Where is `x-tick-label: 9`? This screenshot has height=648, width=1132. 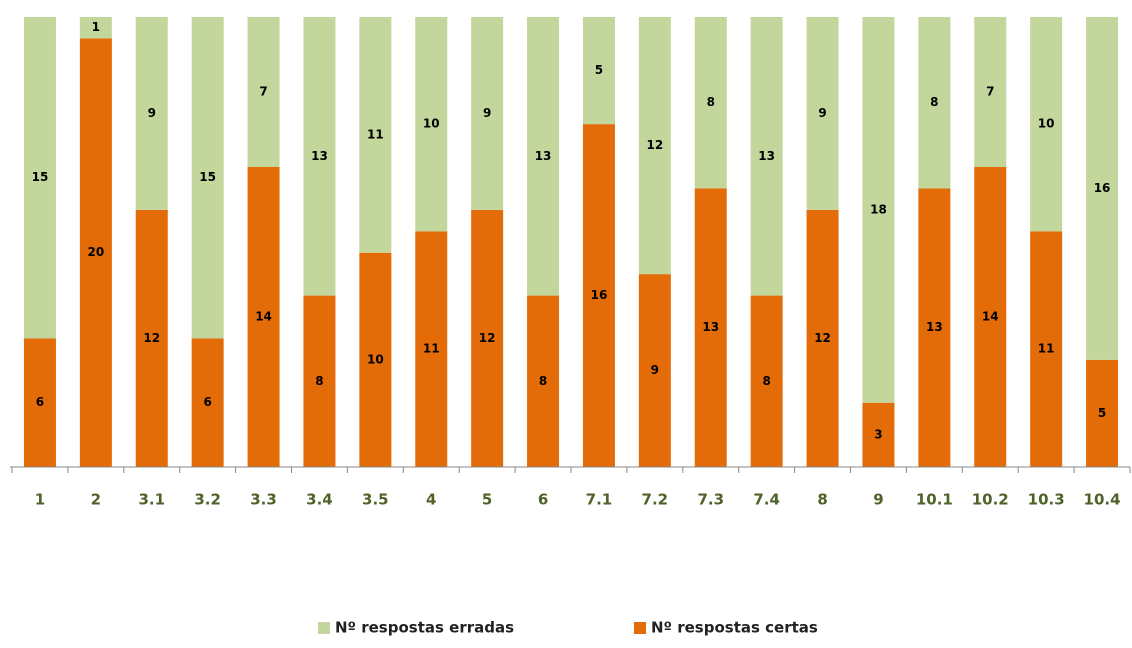
x-tick-label: 9 is located at coordinates (878, 500).